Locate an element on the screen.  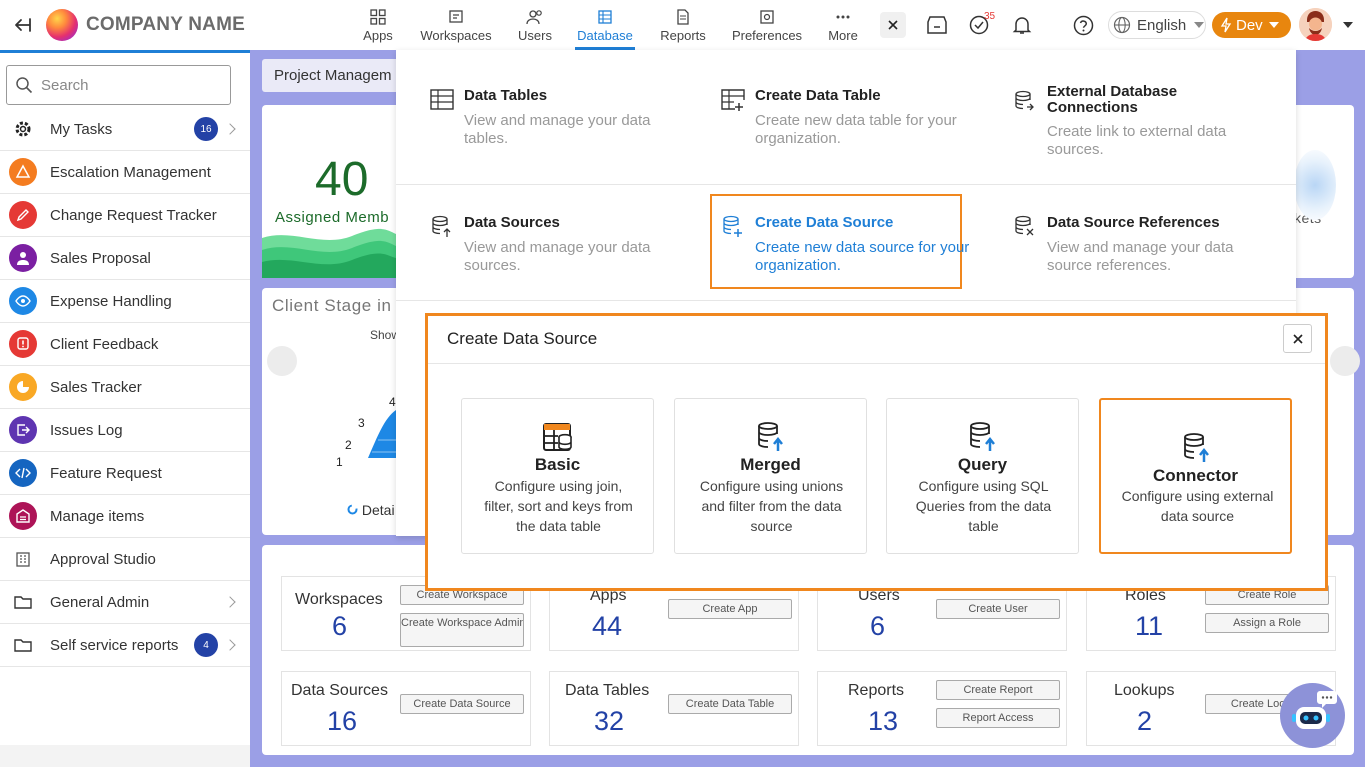
sidebar-item-feature-request: Feature Request is located at coordinates (125, 473).